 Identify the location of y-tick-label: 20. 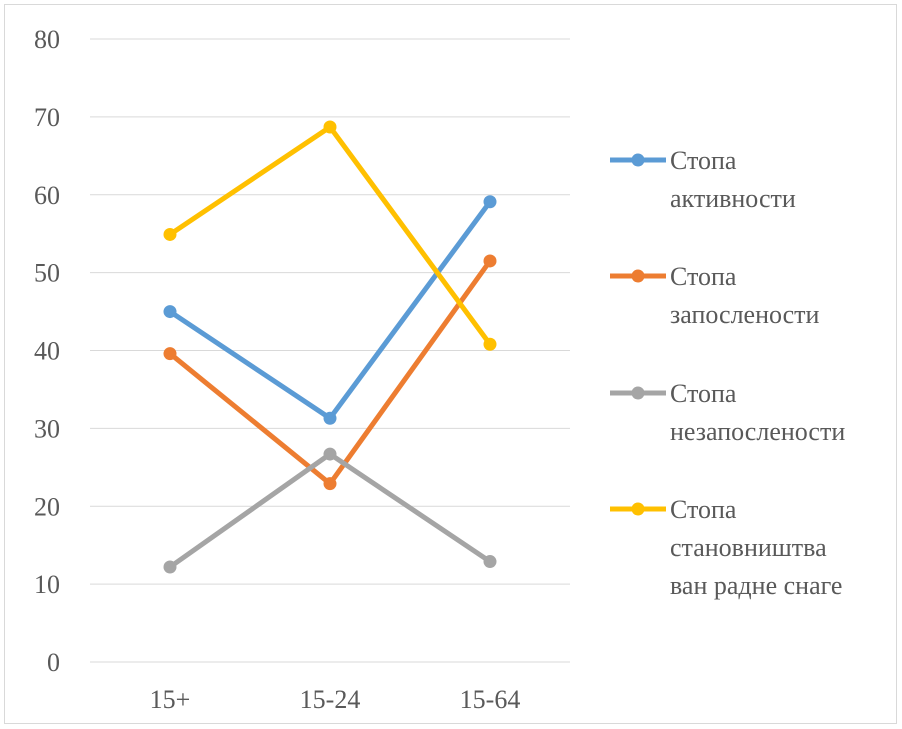
(47, 506).